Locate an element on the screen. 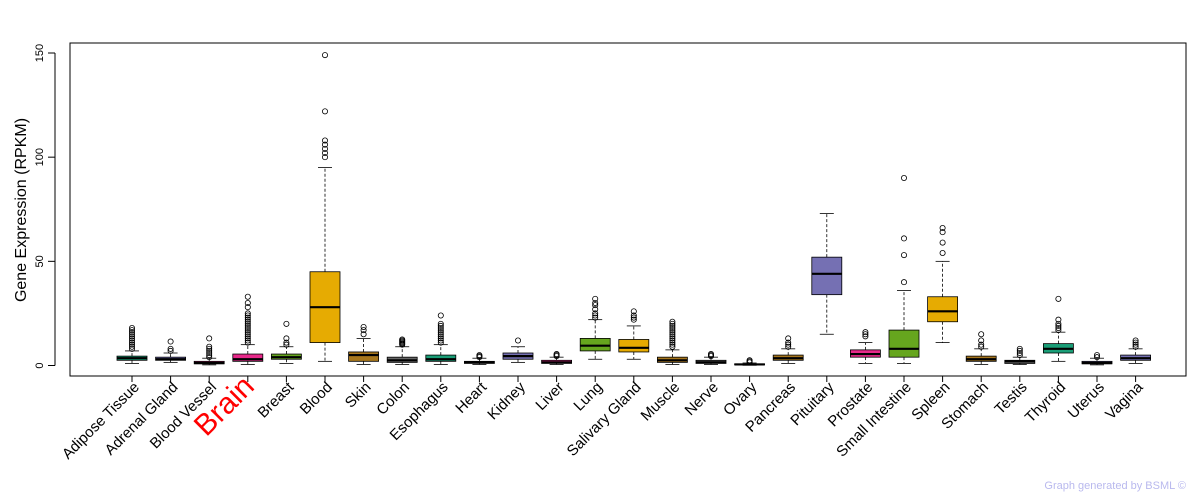 This screenshot has height=500, width=1200. box-brain is located at coordinates (248, 329).